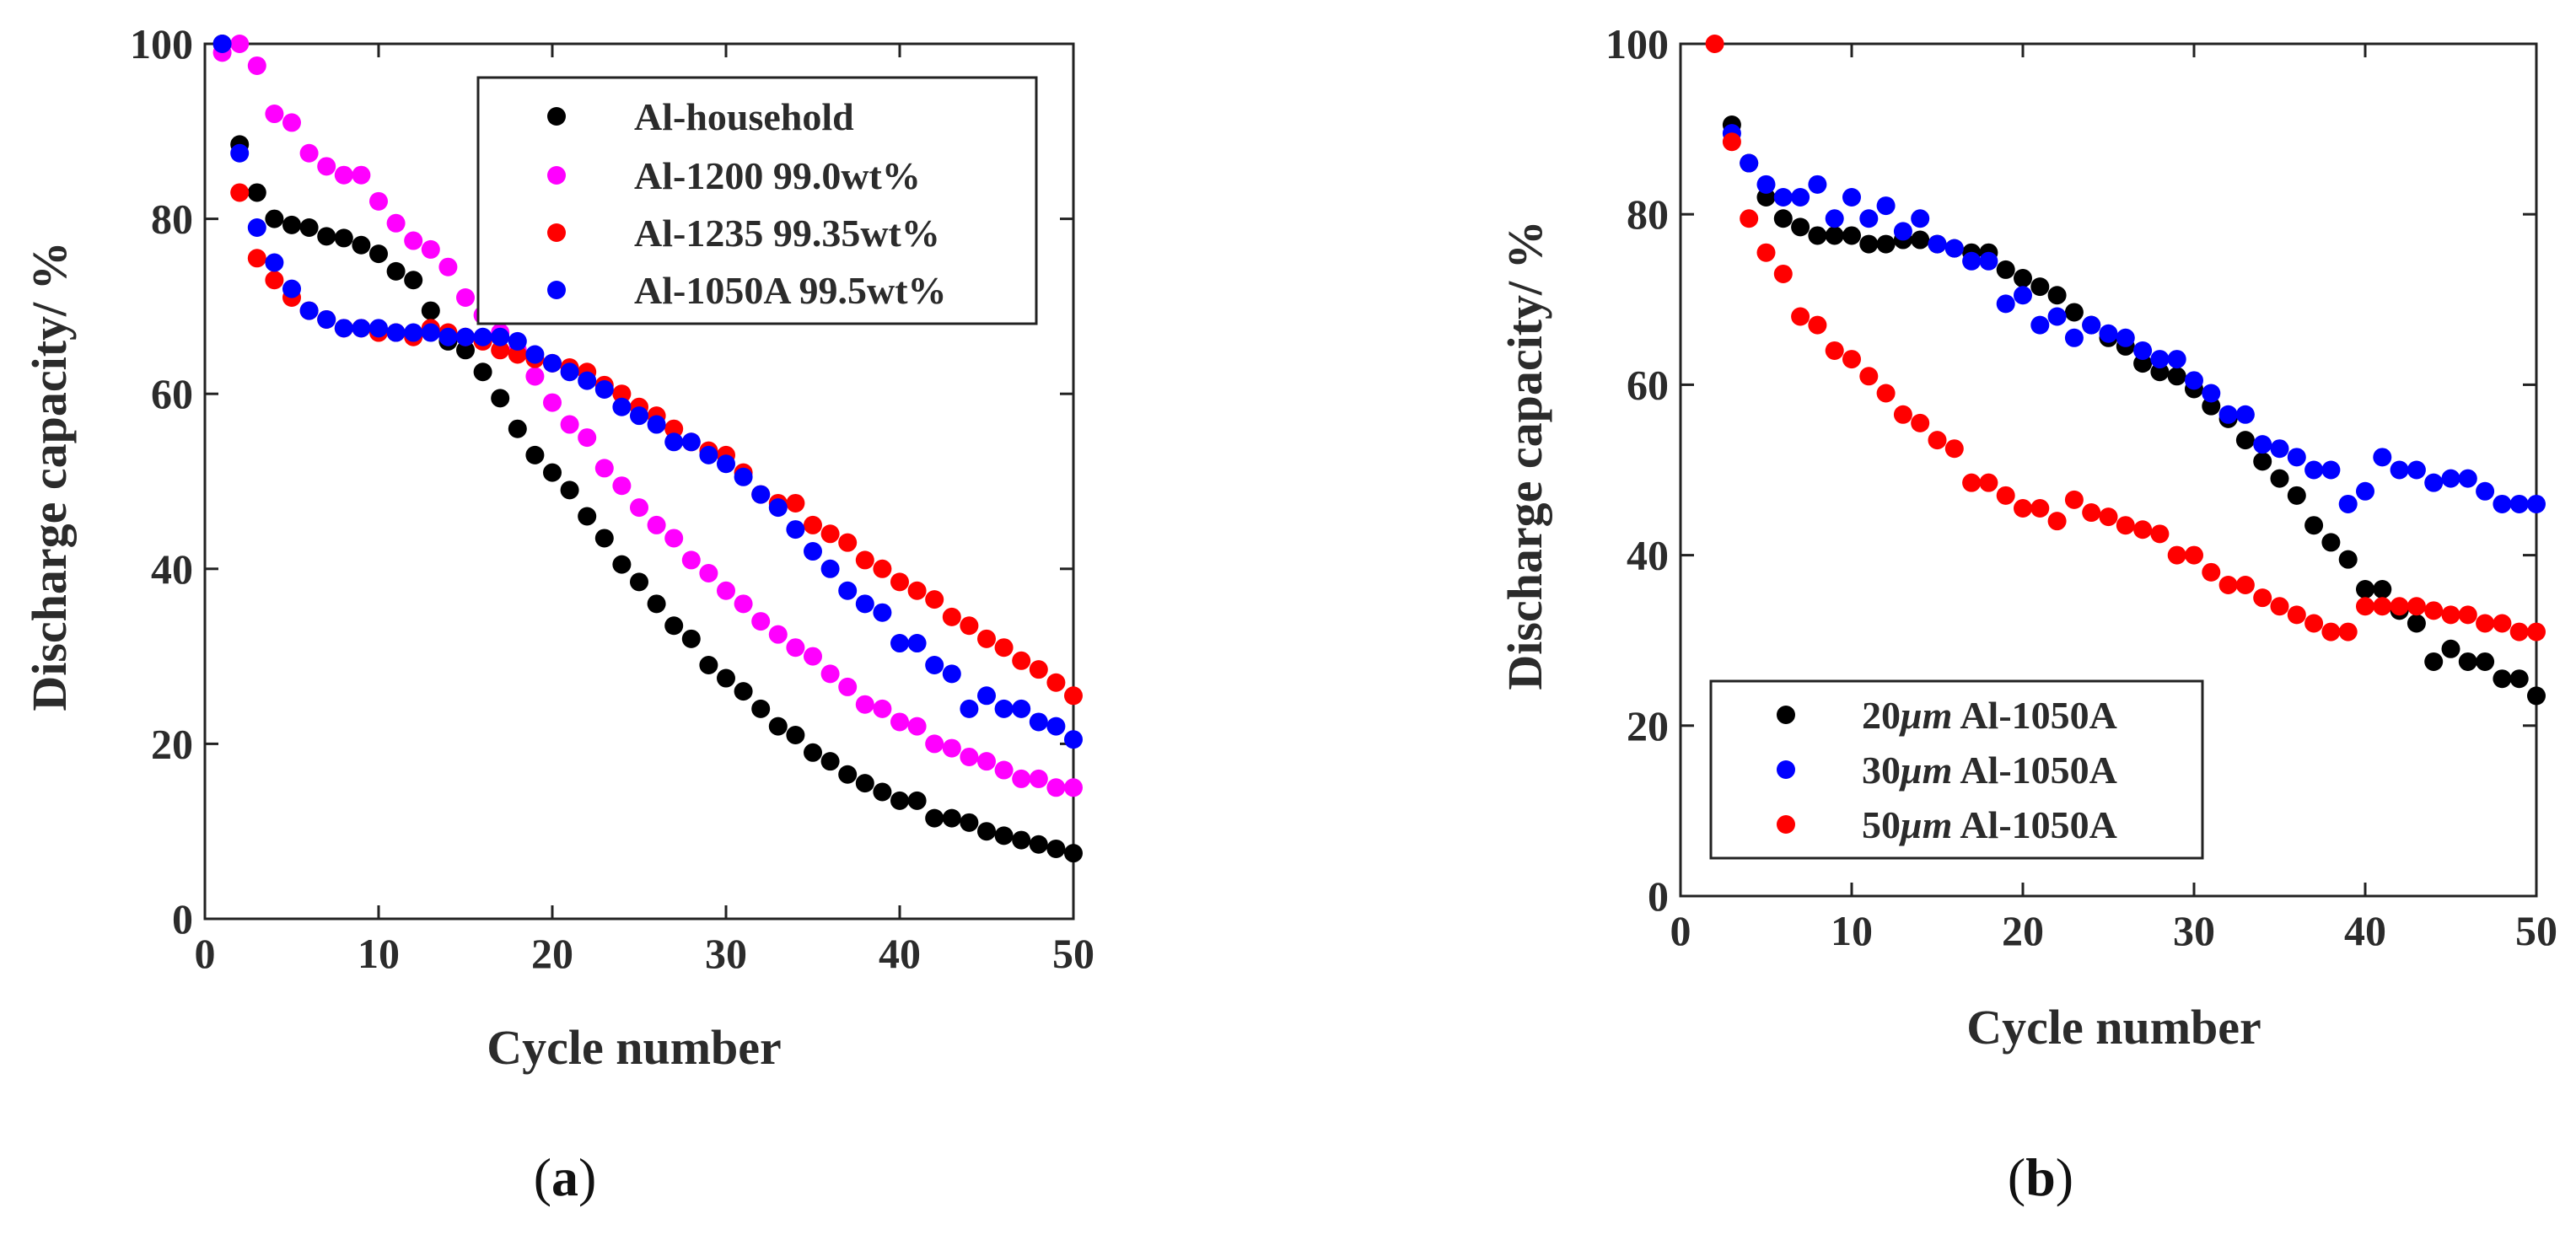 The width and height of the screenshot is (2576, 1240). I want to click on chart-b-legend-num-0: 20, so click(1881, 715).